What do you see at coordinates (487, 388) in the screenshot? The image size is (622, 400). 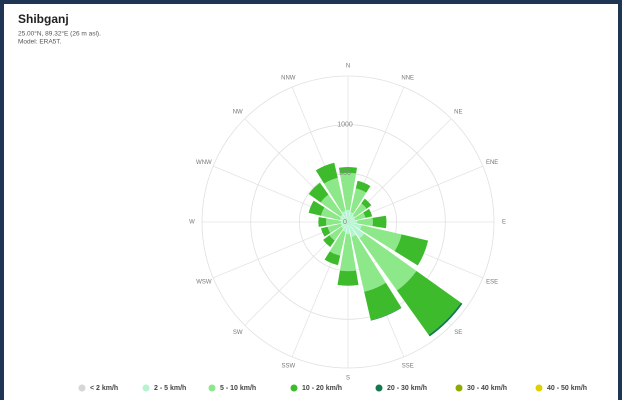 I see `legend-label: 30 - 40 km/h` at bounding box center [487, 388].